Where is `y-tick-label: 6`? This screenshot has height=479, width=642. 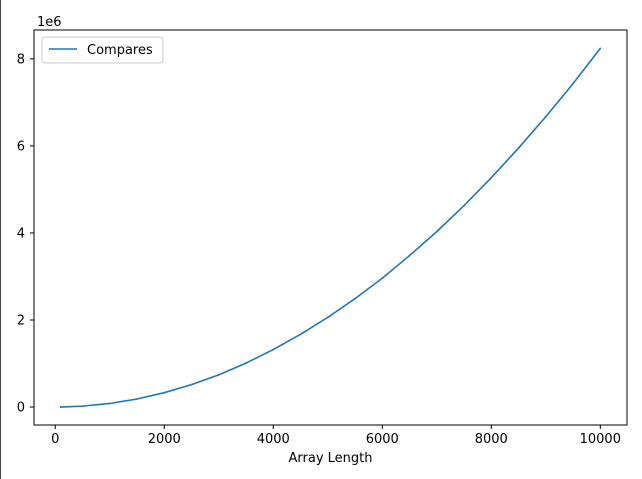
y-tick-label: 6 is located at coordinates (21, 146).